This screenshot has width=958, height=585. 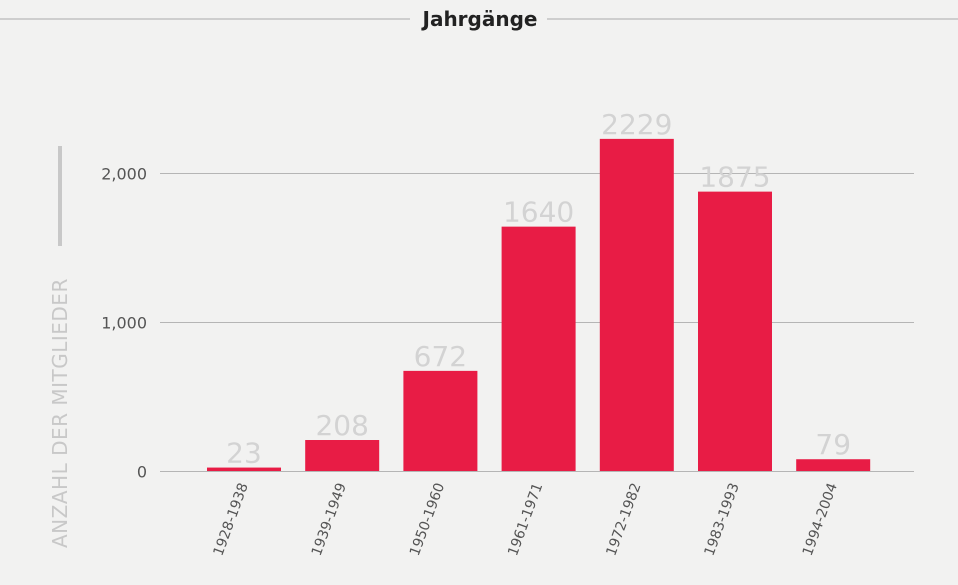 What do you see at coordinates (820, 519) in the screenshot?
I see `x-tick-label: 1994-2004` at bounding box center [820, 519].